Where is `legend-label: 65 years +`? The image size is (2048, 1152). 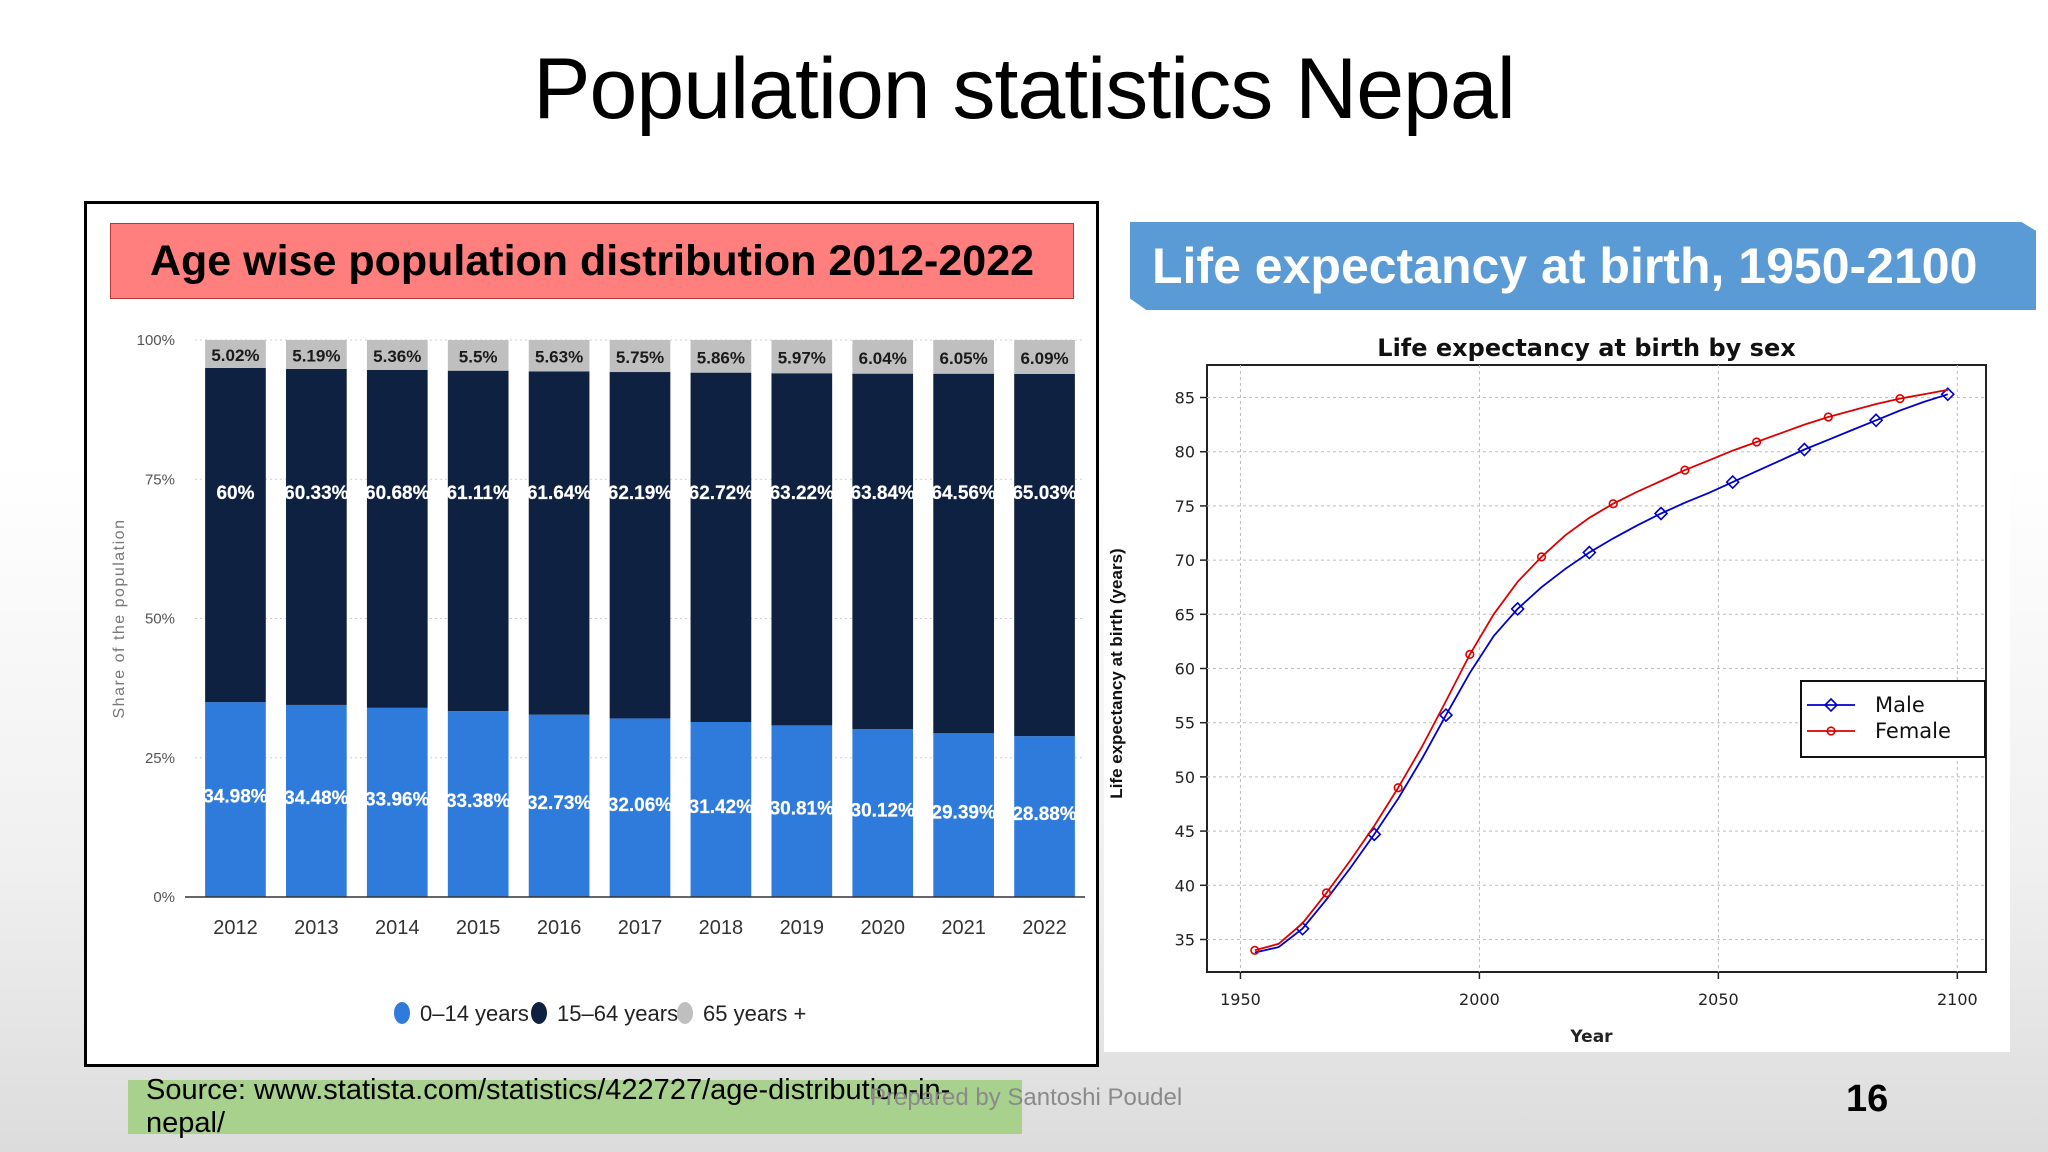
legend-label: 65 years + is located at coordinates (754, 1013).